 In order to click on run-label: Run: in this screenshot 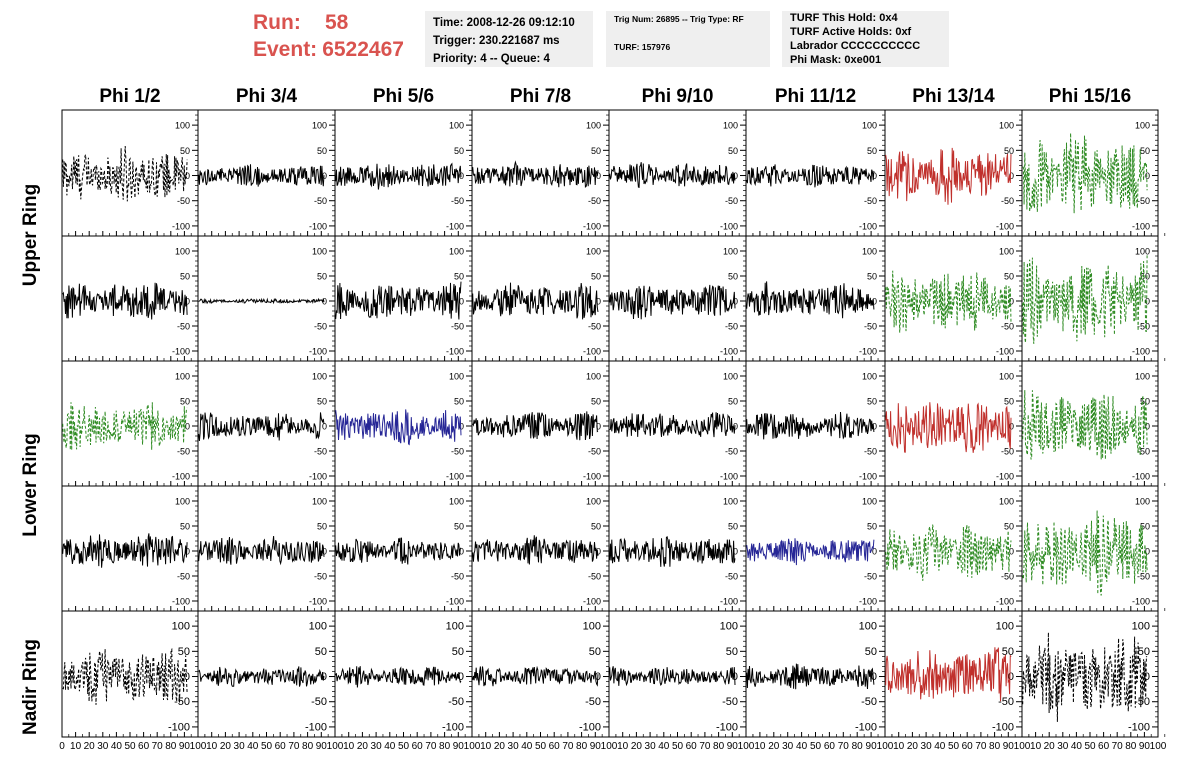, I will do `click(277, 22)`.